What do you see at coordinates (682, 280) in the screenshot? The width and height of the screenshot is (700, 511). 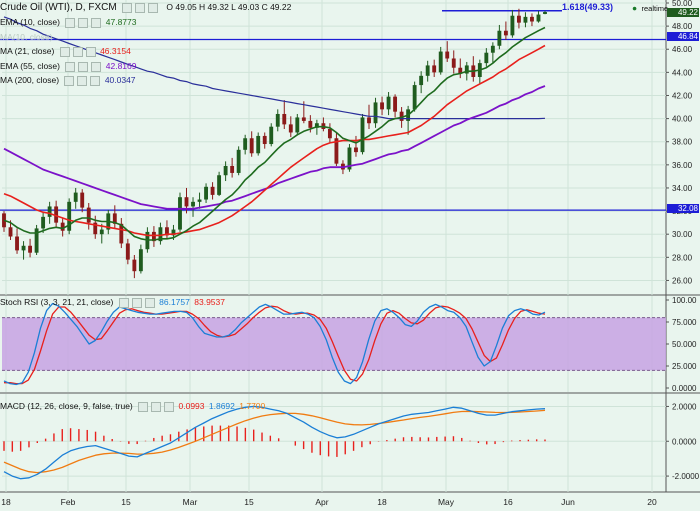 I see `price-tick-label: 26.00` at bounding box center [682, 280].